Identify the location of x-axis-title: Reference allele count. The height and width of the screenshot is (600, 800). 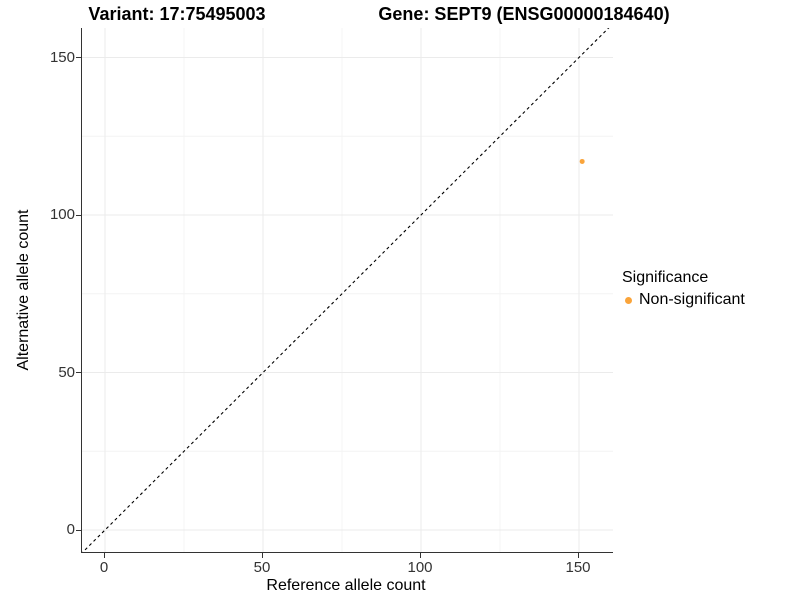
(346, 585).